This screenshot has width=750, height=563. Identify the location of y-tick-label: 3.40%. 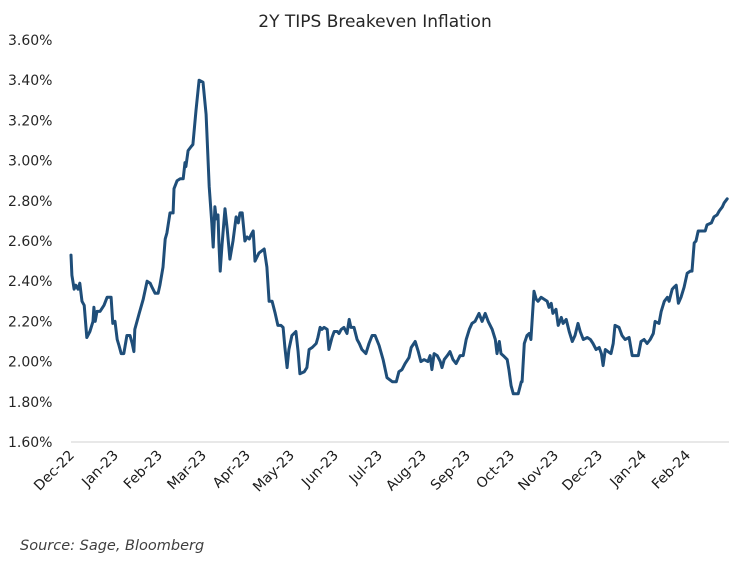
(30, 81).